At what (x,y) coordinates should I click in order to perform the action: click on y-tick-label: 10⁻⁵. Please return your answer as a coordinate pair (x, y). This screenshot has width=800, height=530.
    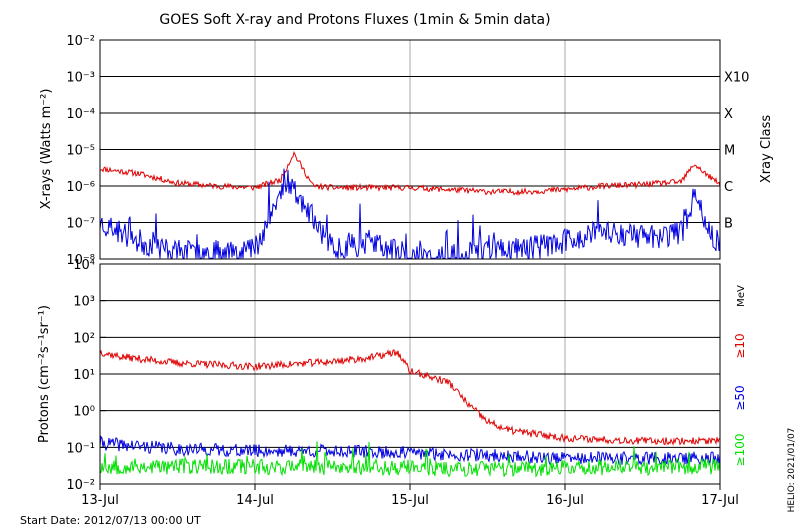
    Looking at the image, I should click on (80, 151).